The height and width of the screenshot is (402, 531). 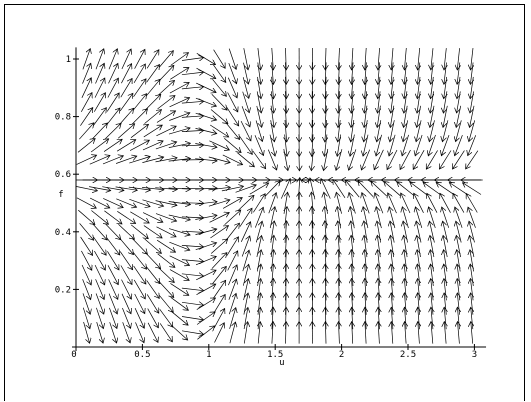 I want to click on x-tick-label: 2, so click(x=341, y=355).